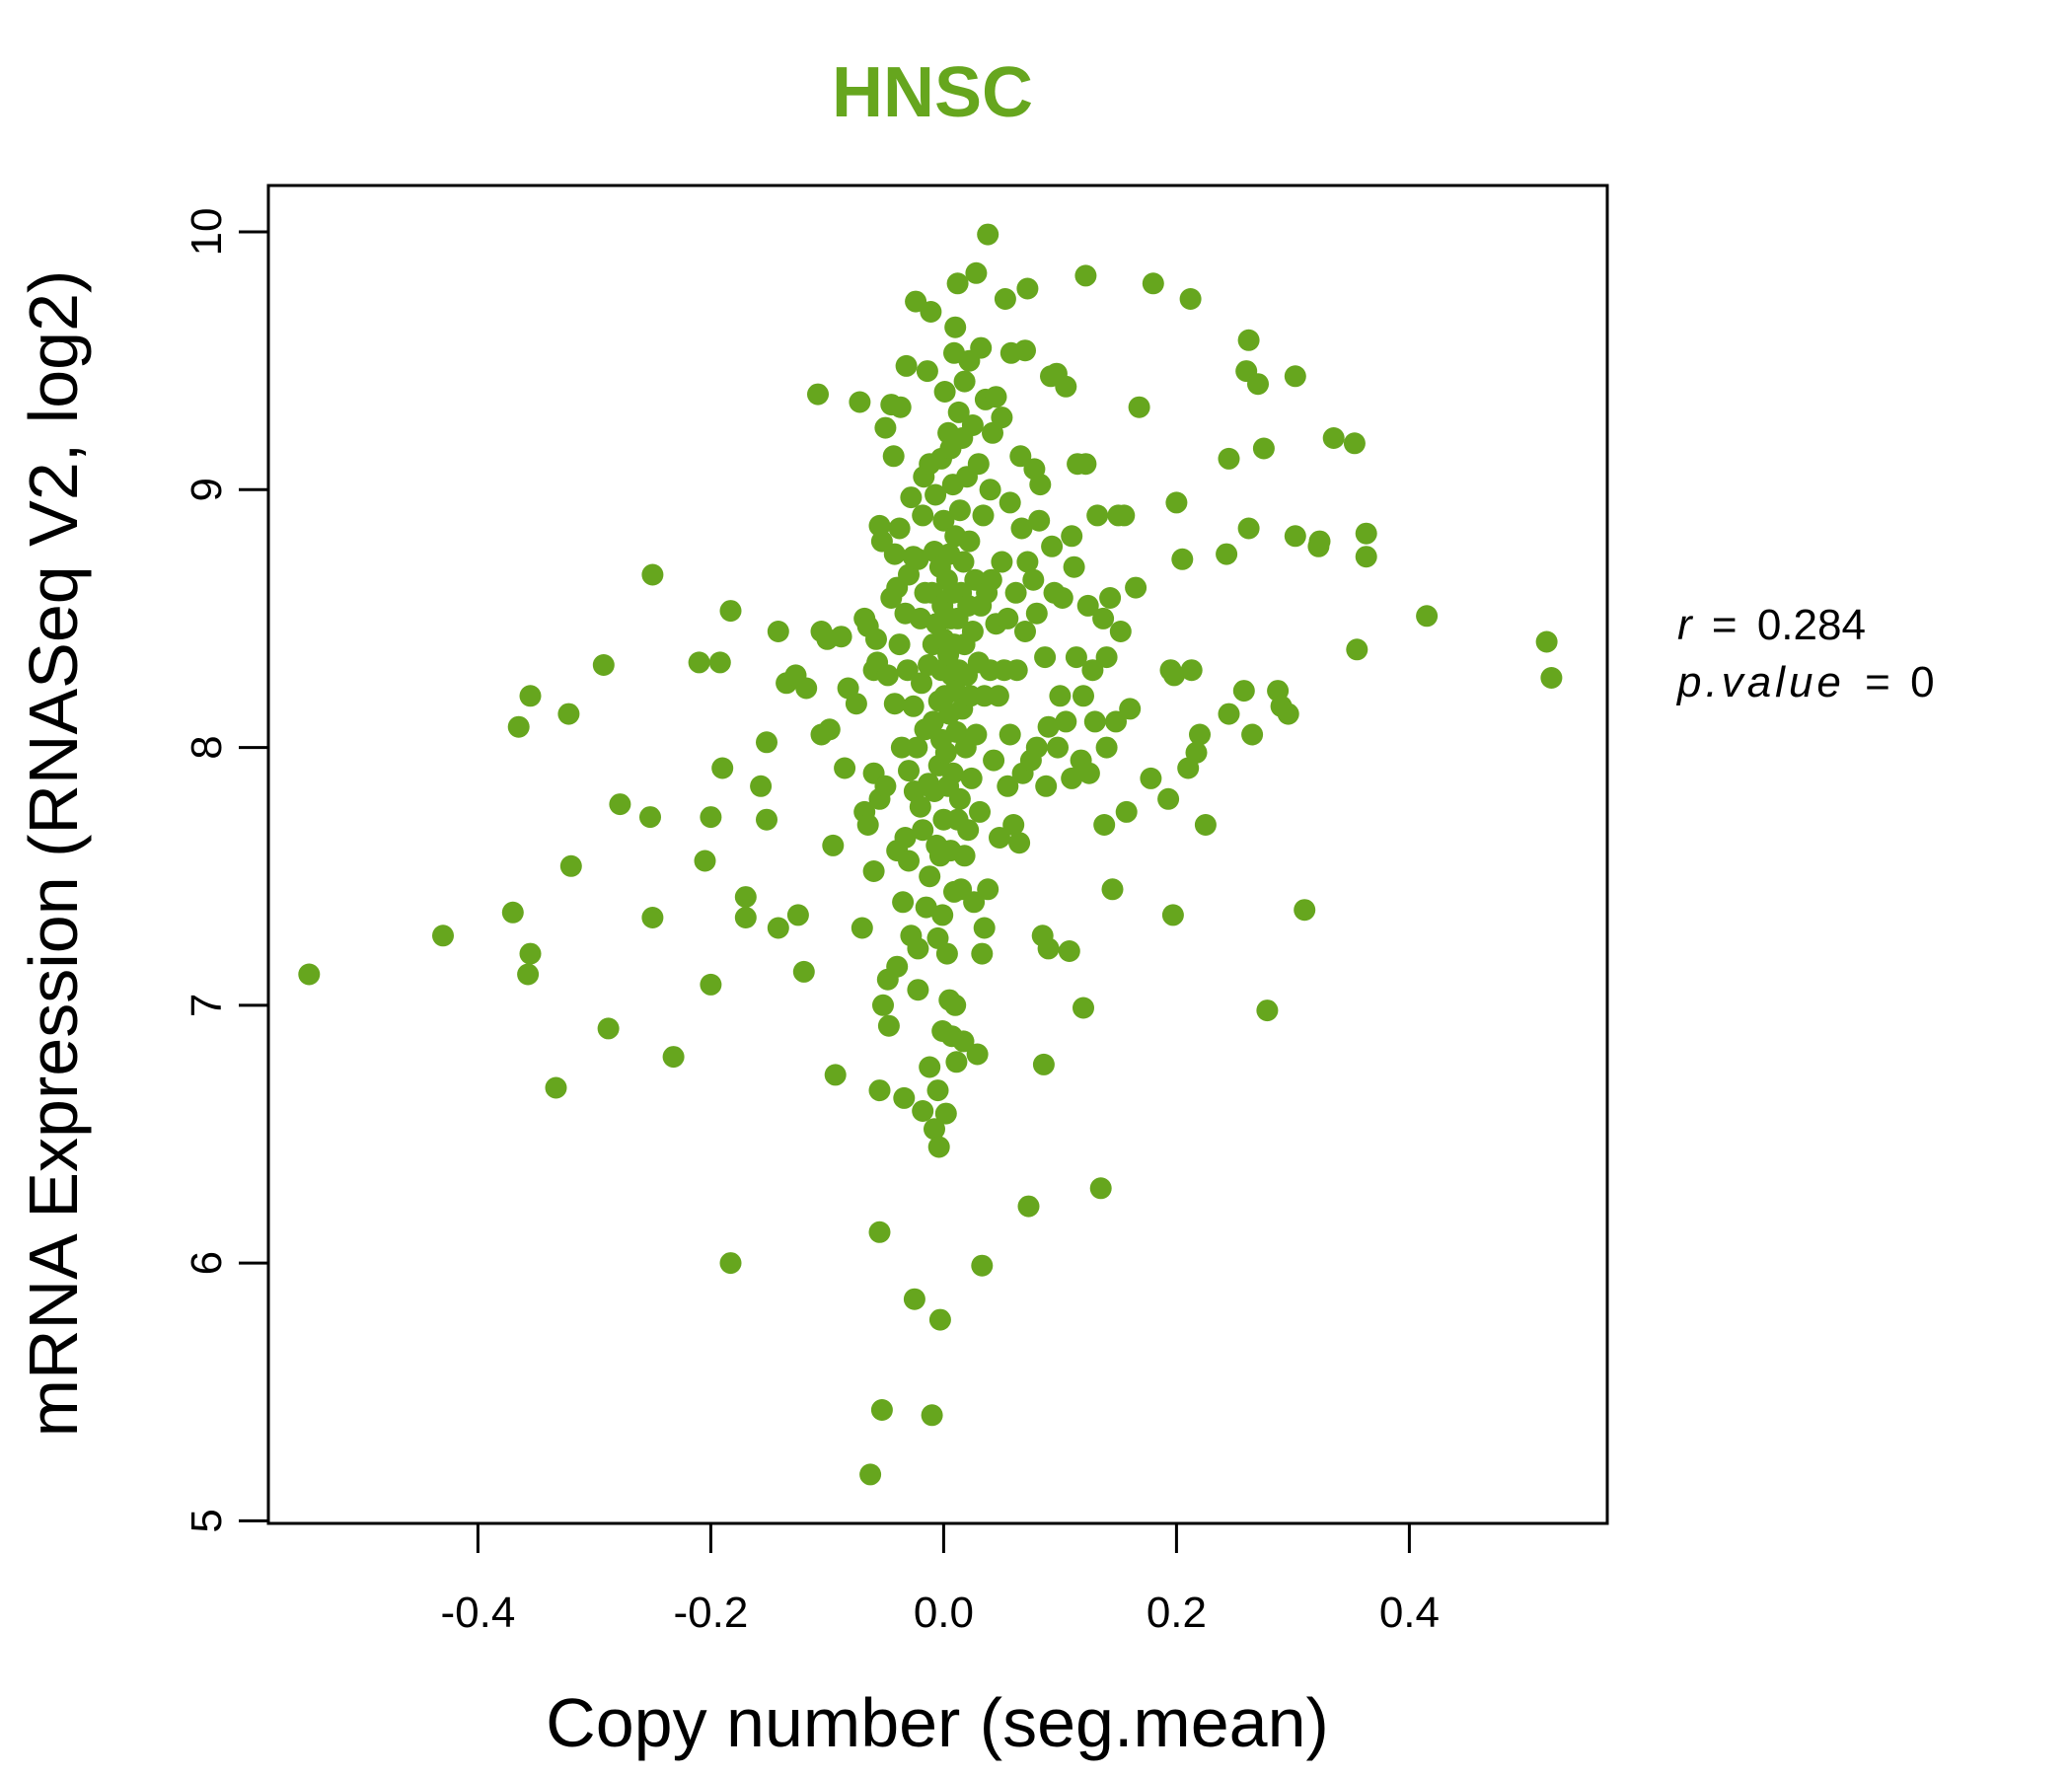 This screenshot has height=1776, width=2072. I want to click on r-value: 0.284, so click(1811, 625).